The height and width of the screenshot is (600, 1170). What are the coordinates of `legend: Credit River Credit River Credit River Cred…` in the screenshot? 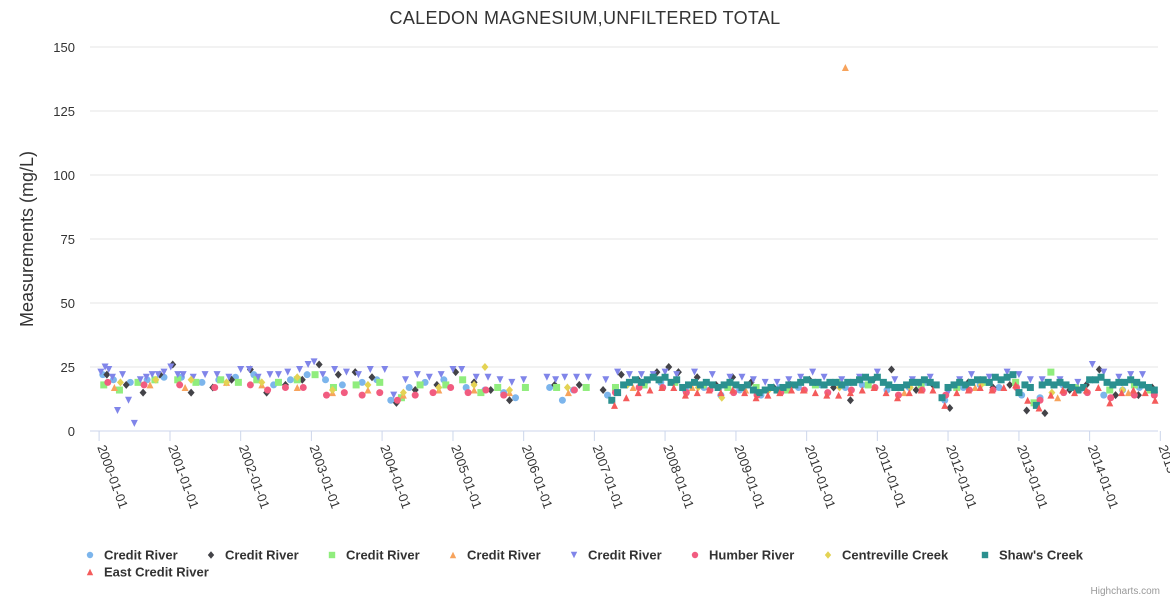 It's located at (585, 564).